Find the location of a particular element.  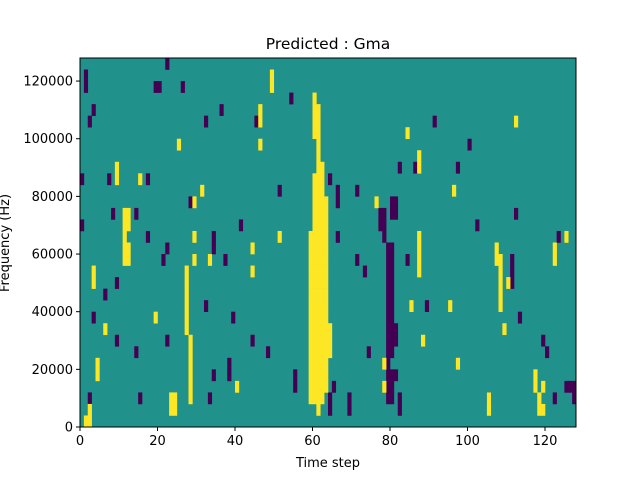

y-axis-label: Frequency (Hz) is located at coordinates (6, 243).